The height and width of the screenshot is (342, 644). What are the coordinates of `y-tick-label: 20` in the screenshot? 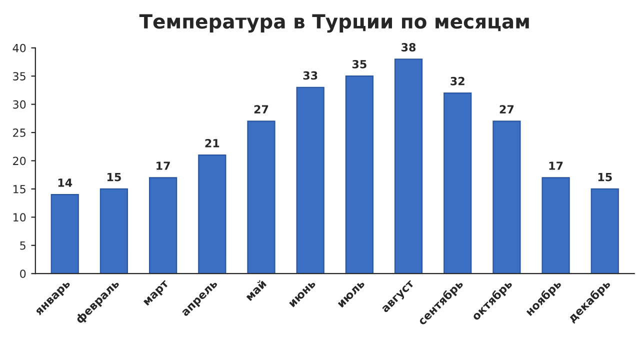 It's located at (19, 161).